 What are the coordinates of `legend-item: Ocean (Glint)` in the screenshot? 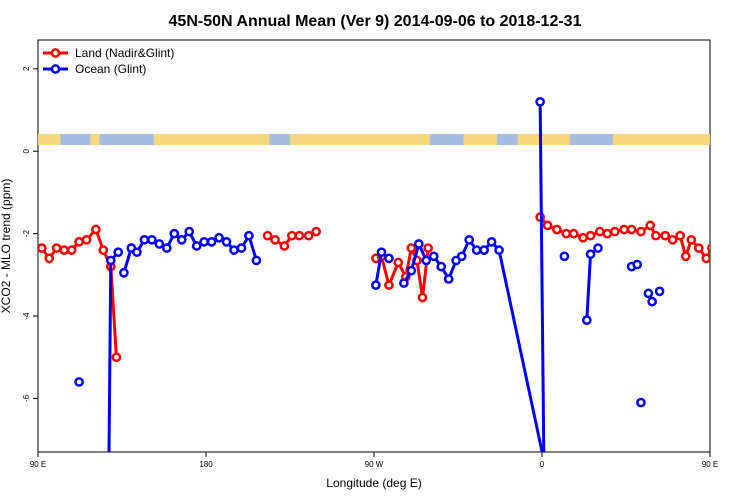 It's located at (94, 69).